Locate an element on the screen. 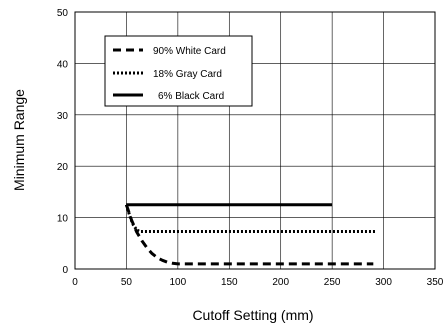 This screenshot has width=448, height=331. x-tick-label: 0 is located at coordinates (75, 282).